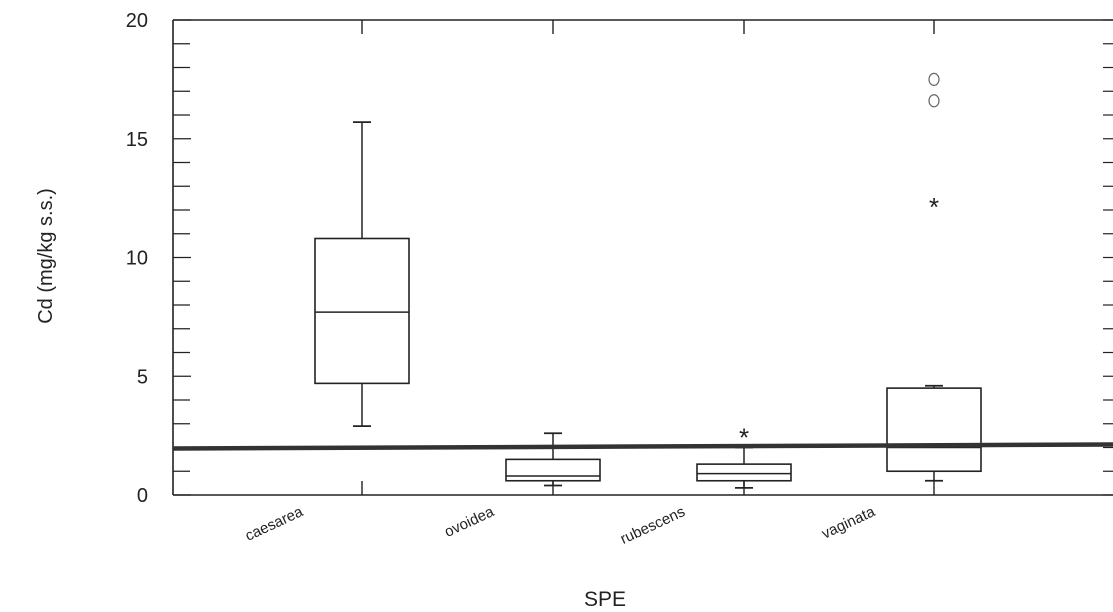 This screenshot has height=612, width=1113. I want to click on x-axis-label: SPE, so click(605, 599).